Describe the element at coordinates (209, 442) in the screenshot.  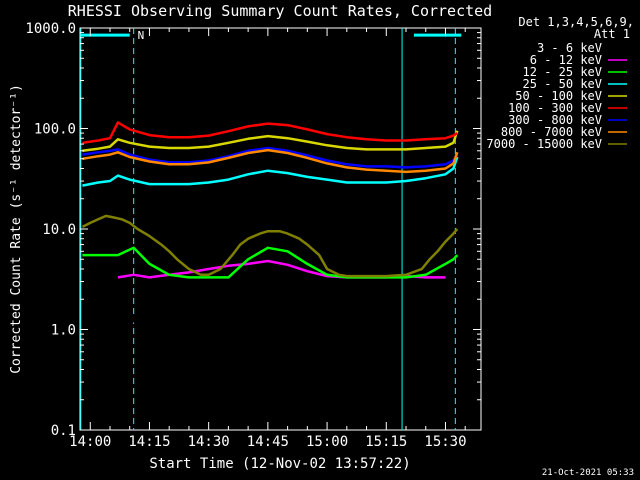
I see `x-tick-label-2: 14:30` at that location.